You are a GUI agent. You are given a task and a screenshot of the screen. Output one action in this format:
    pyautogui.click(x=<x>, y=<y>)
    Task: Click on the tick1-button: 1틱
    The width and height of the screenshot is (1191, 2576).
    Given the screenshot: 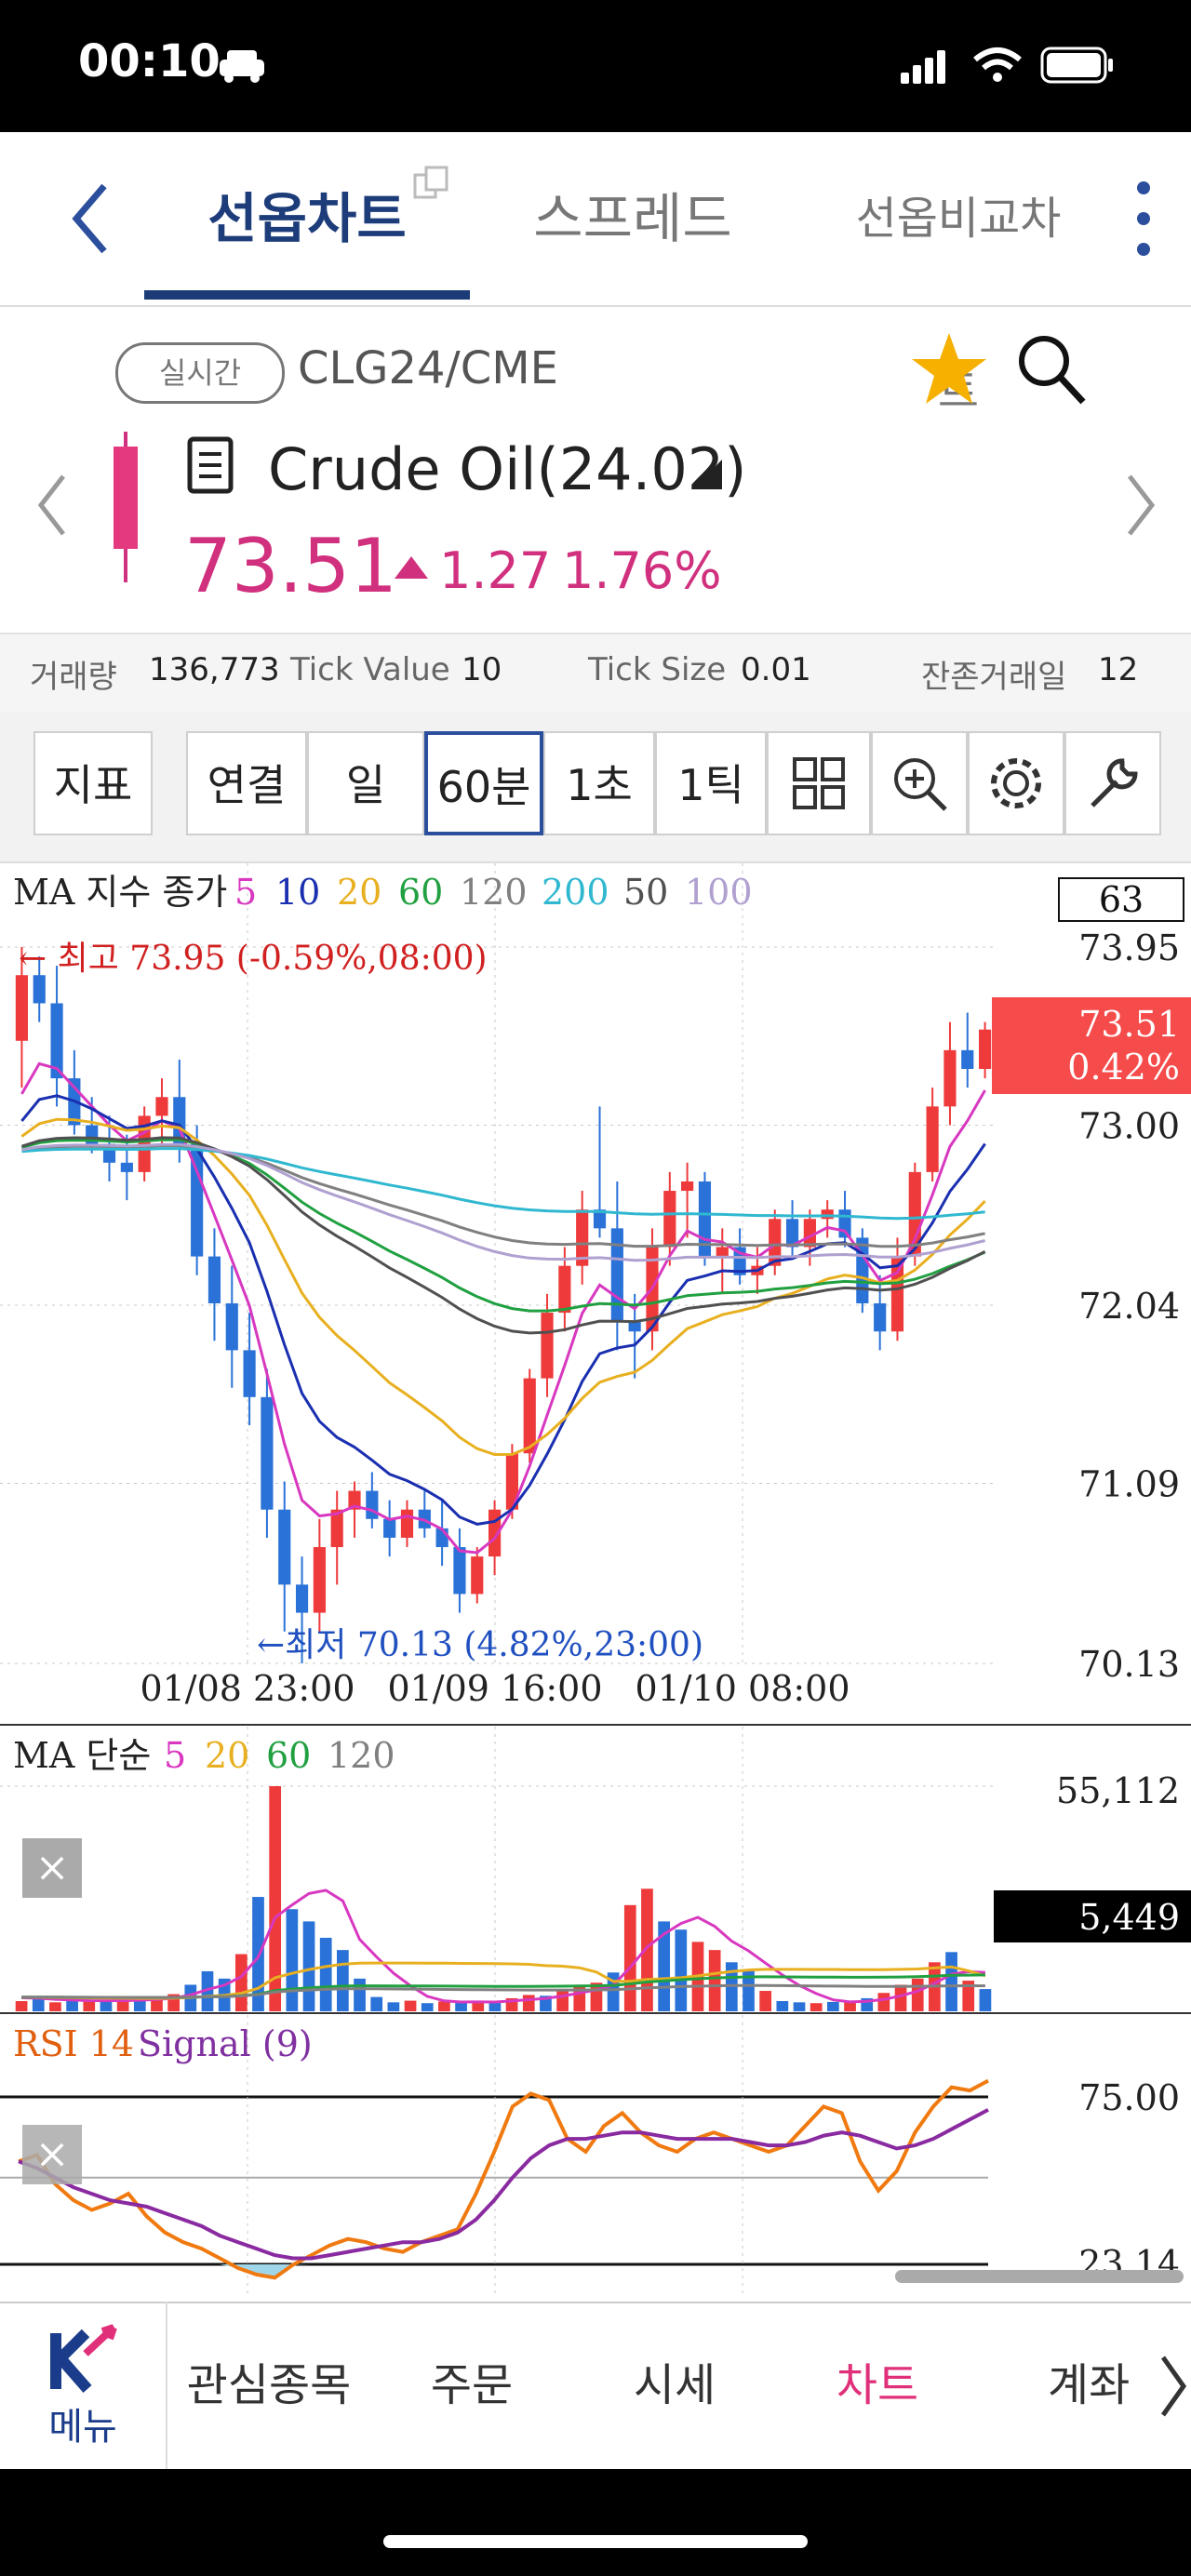 What is the action you would take?
    pyautogui.click(x=711, y=783)
    